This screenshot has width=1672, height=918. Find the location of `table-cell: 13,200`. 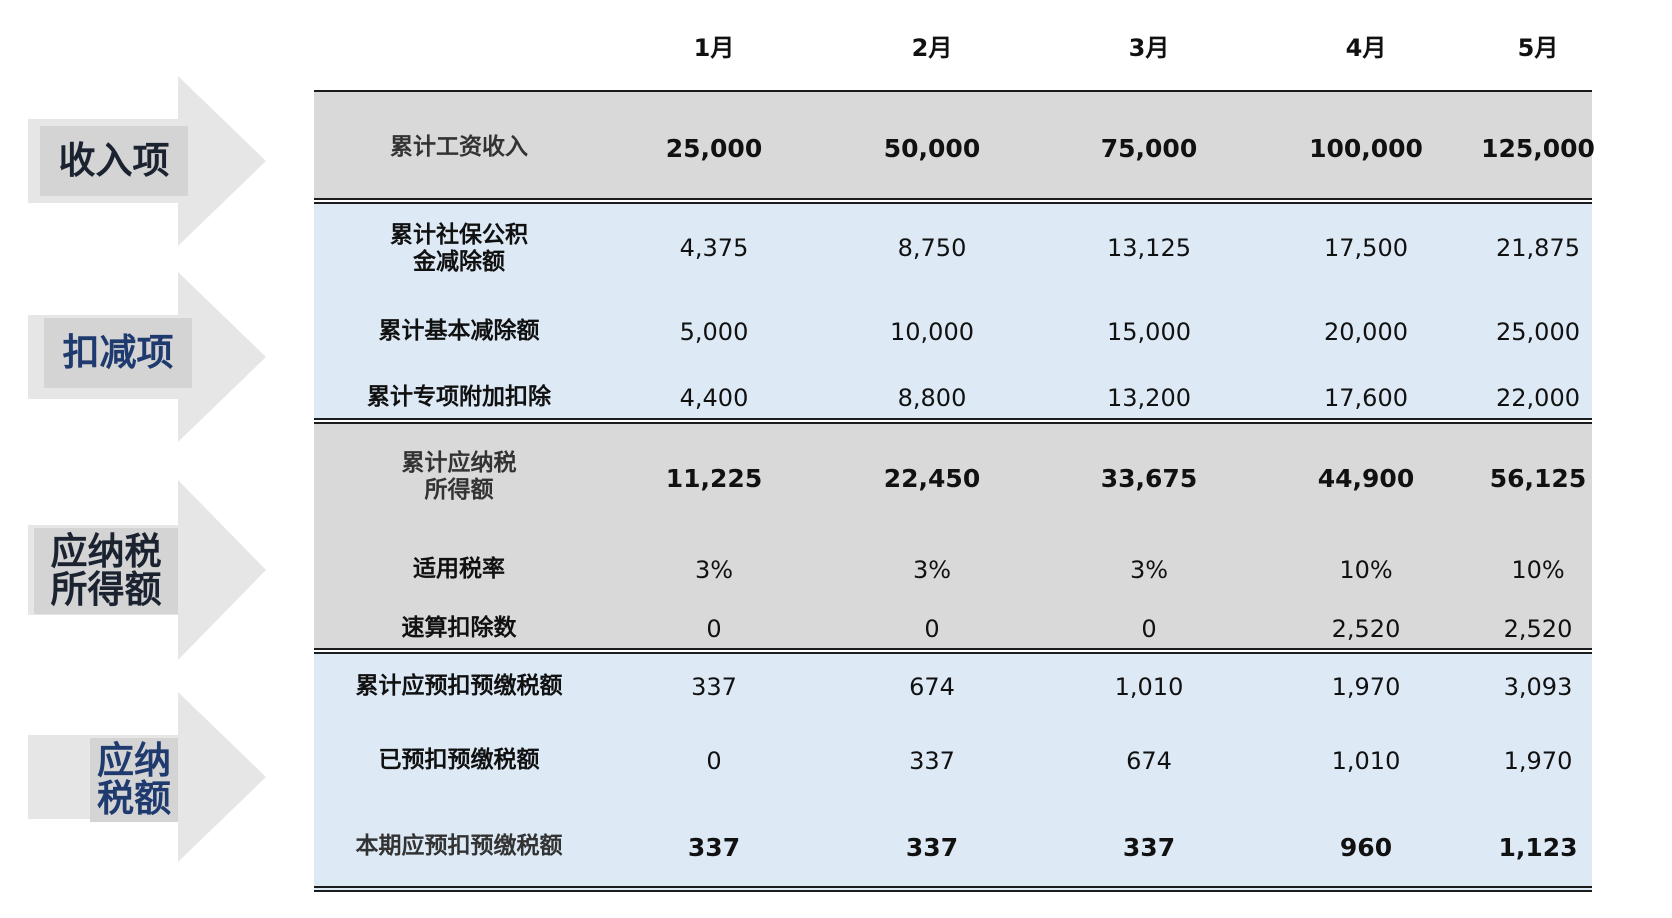

table-cell: 13,200 is located at coordinates (1149, 398).